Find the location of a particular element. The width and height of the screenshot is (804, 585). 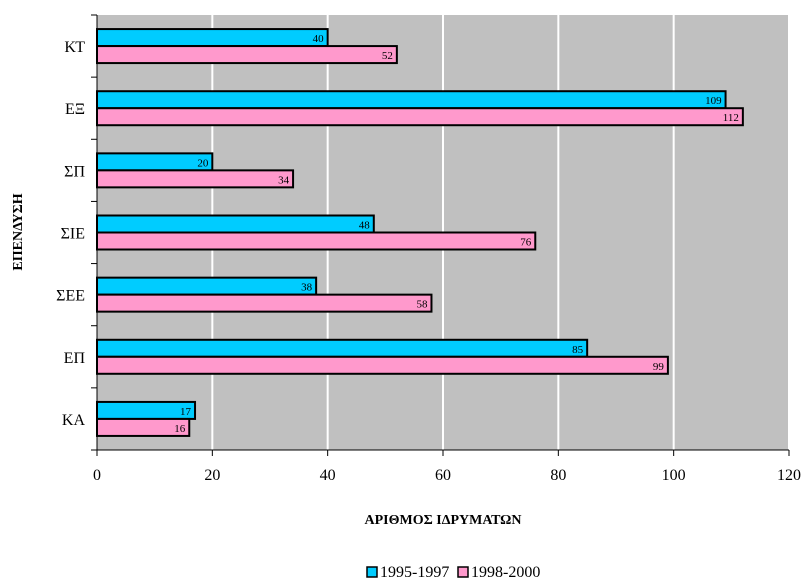

bar-1995-1997-ΣΕΕ is located at coordinates (207, 286).